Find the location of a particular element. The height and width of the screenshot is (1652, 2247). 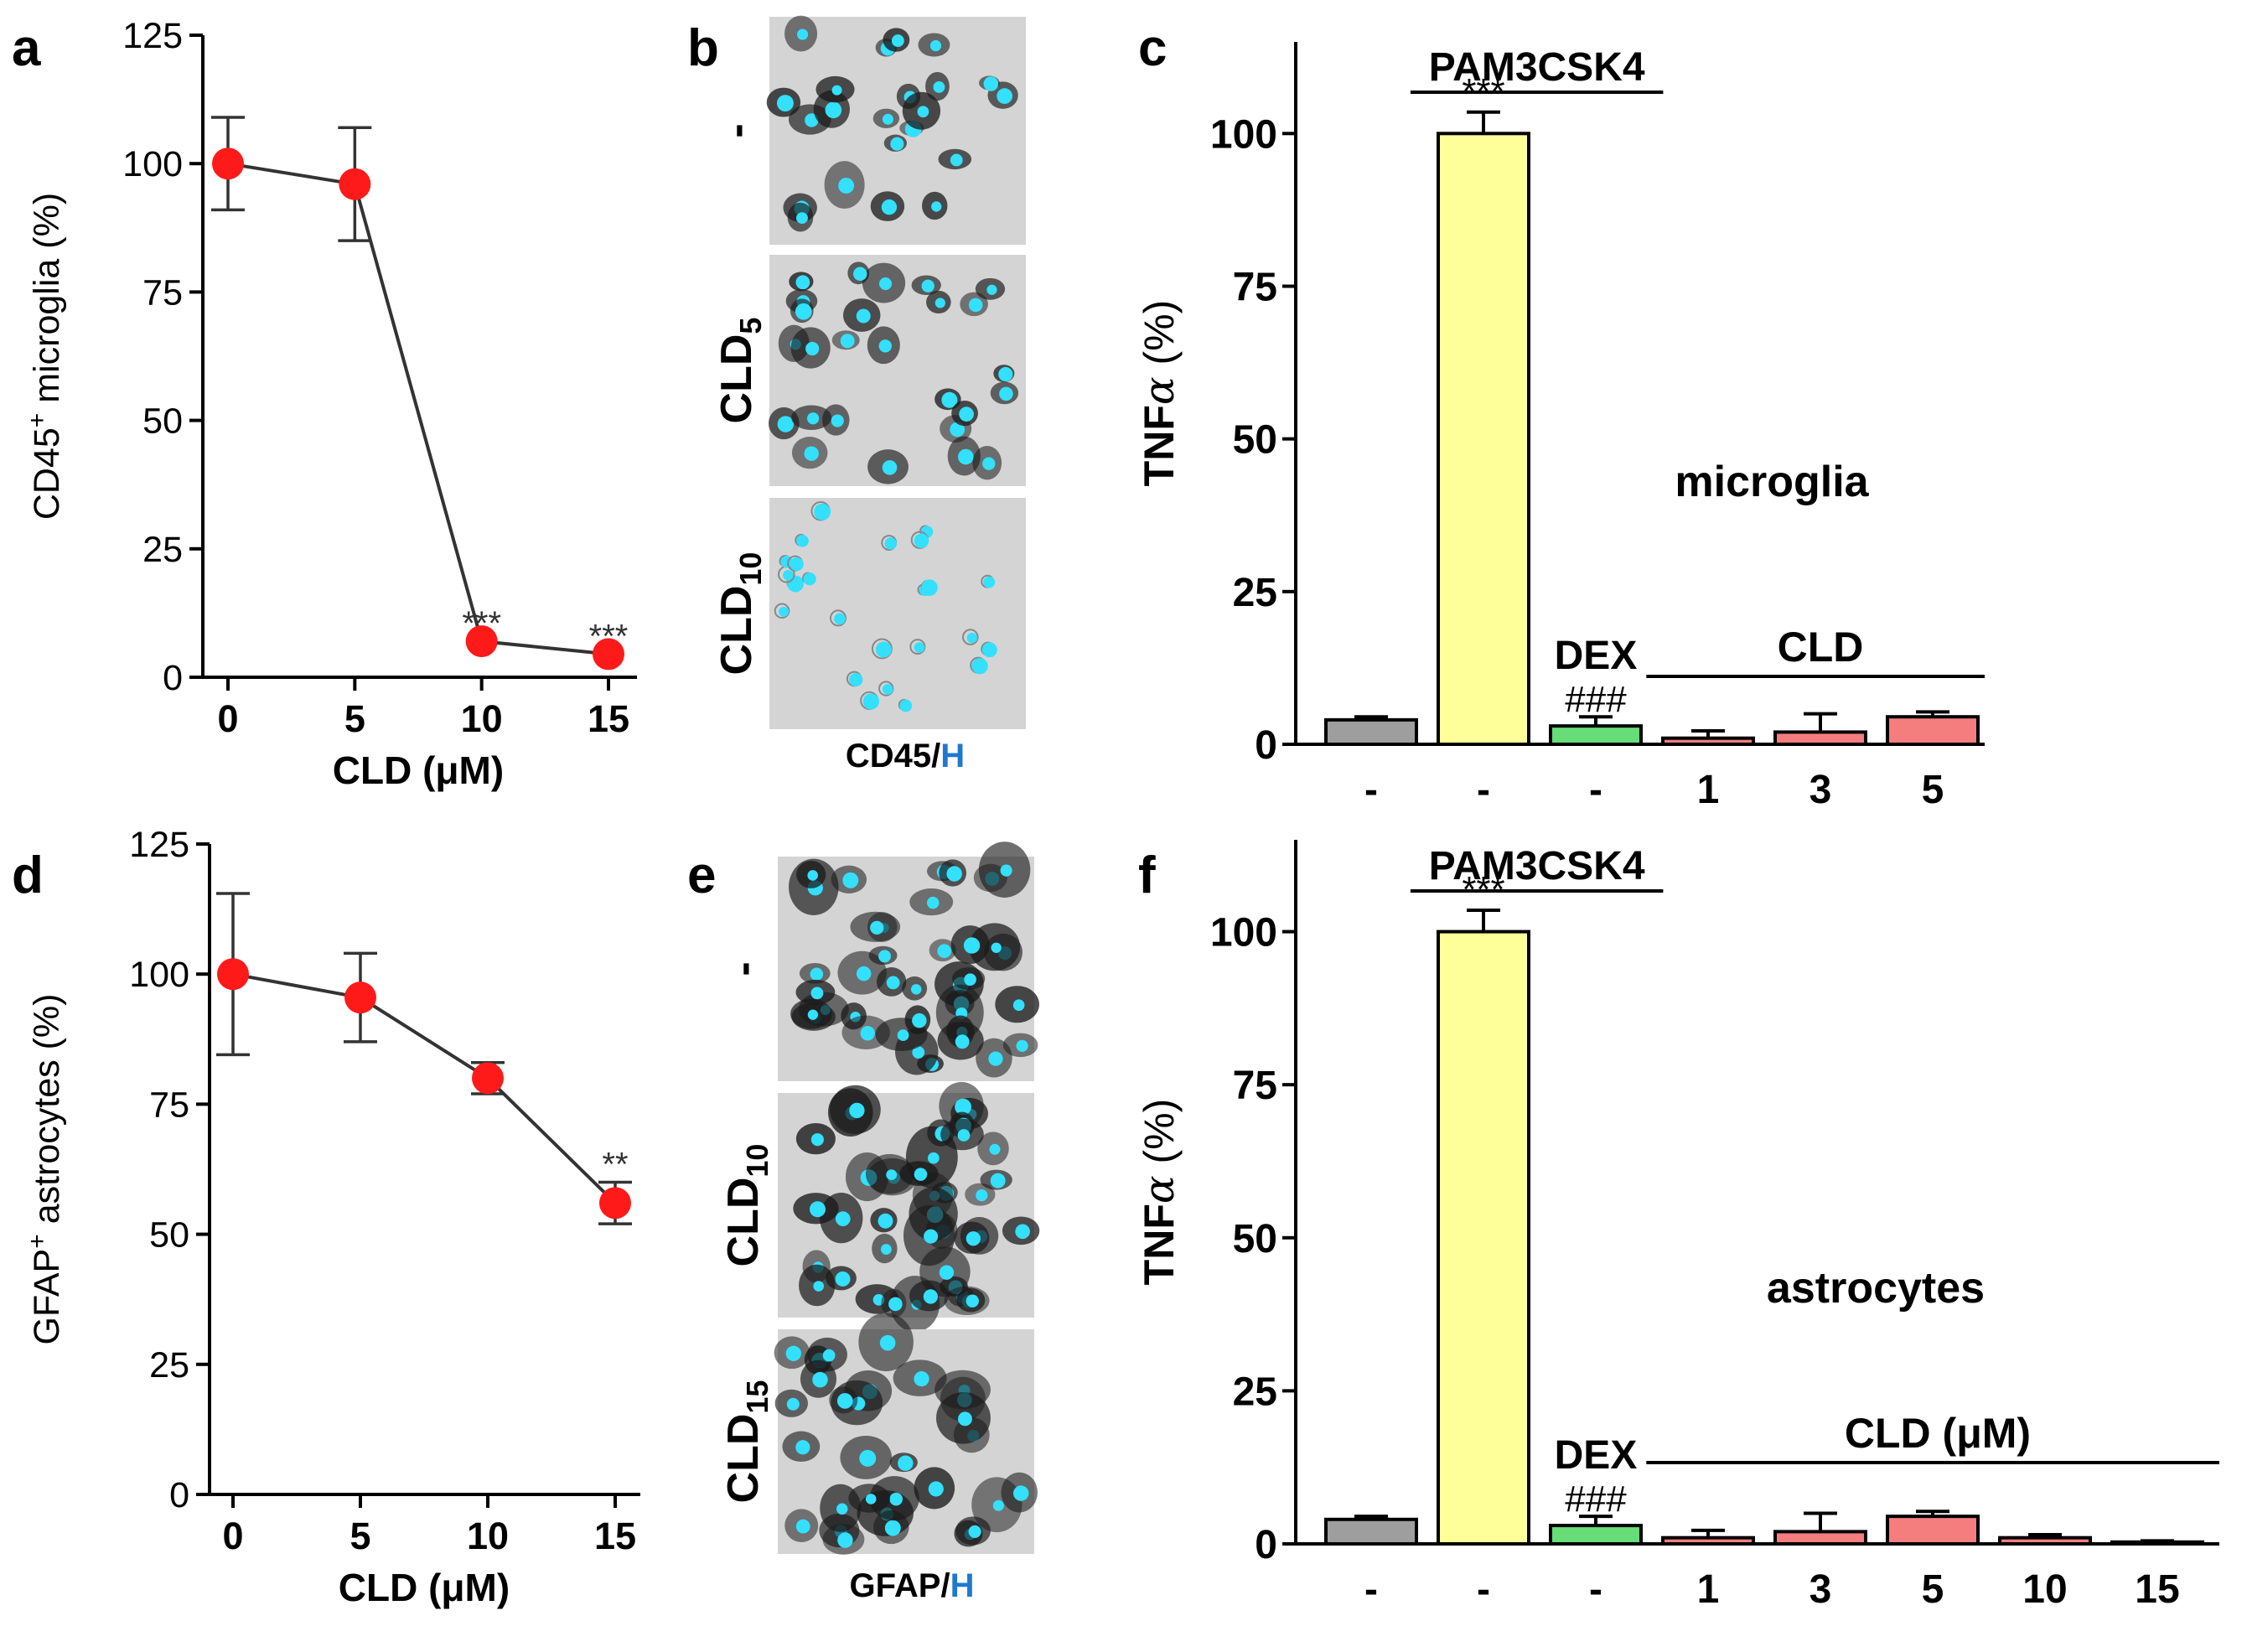

y-axis-label-sup: + is located at coordinates (37, 420).